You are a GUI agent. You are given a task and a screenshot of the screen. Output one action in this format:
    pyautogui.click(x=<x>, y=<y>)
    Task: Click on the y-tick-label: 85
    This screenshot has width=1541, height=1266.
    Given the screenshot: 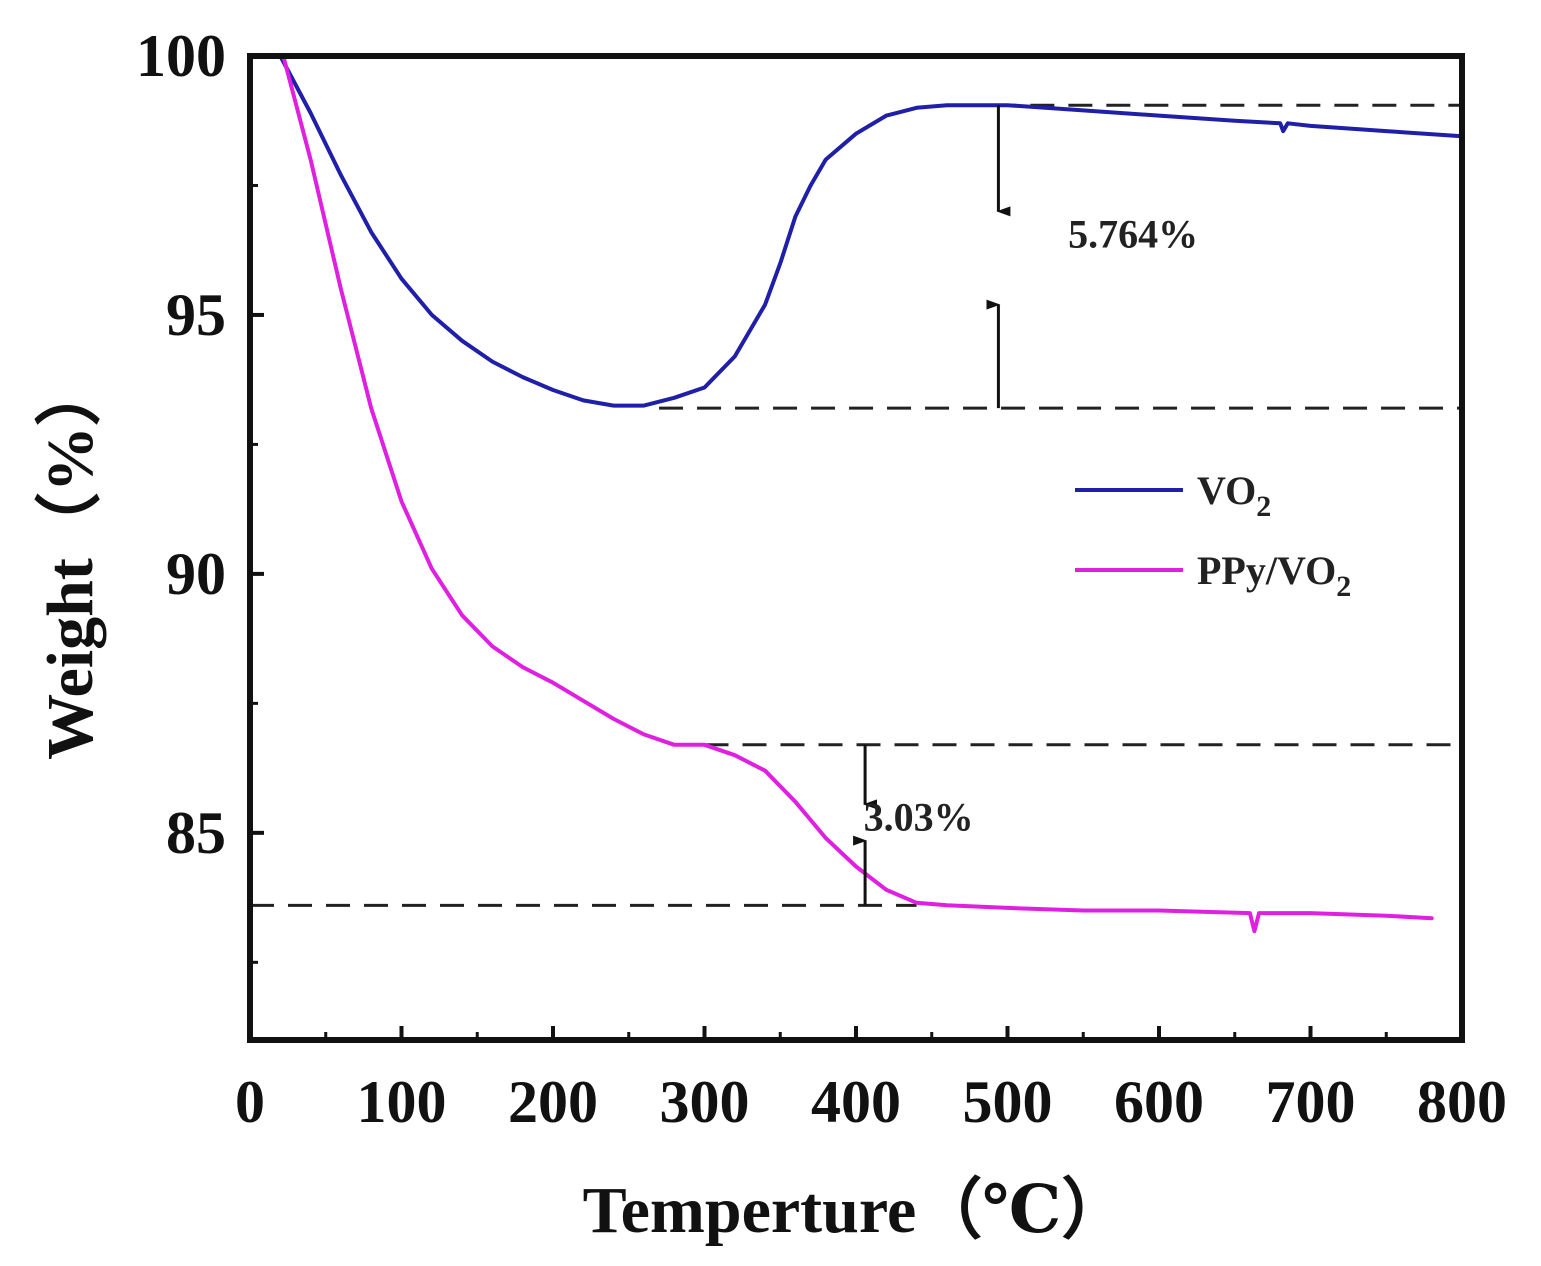 What is the action you would take?
    pyautogui.click(x=196, y=833)
    